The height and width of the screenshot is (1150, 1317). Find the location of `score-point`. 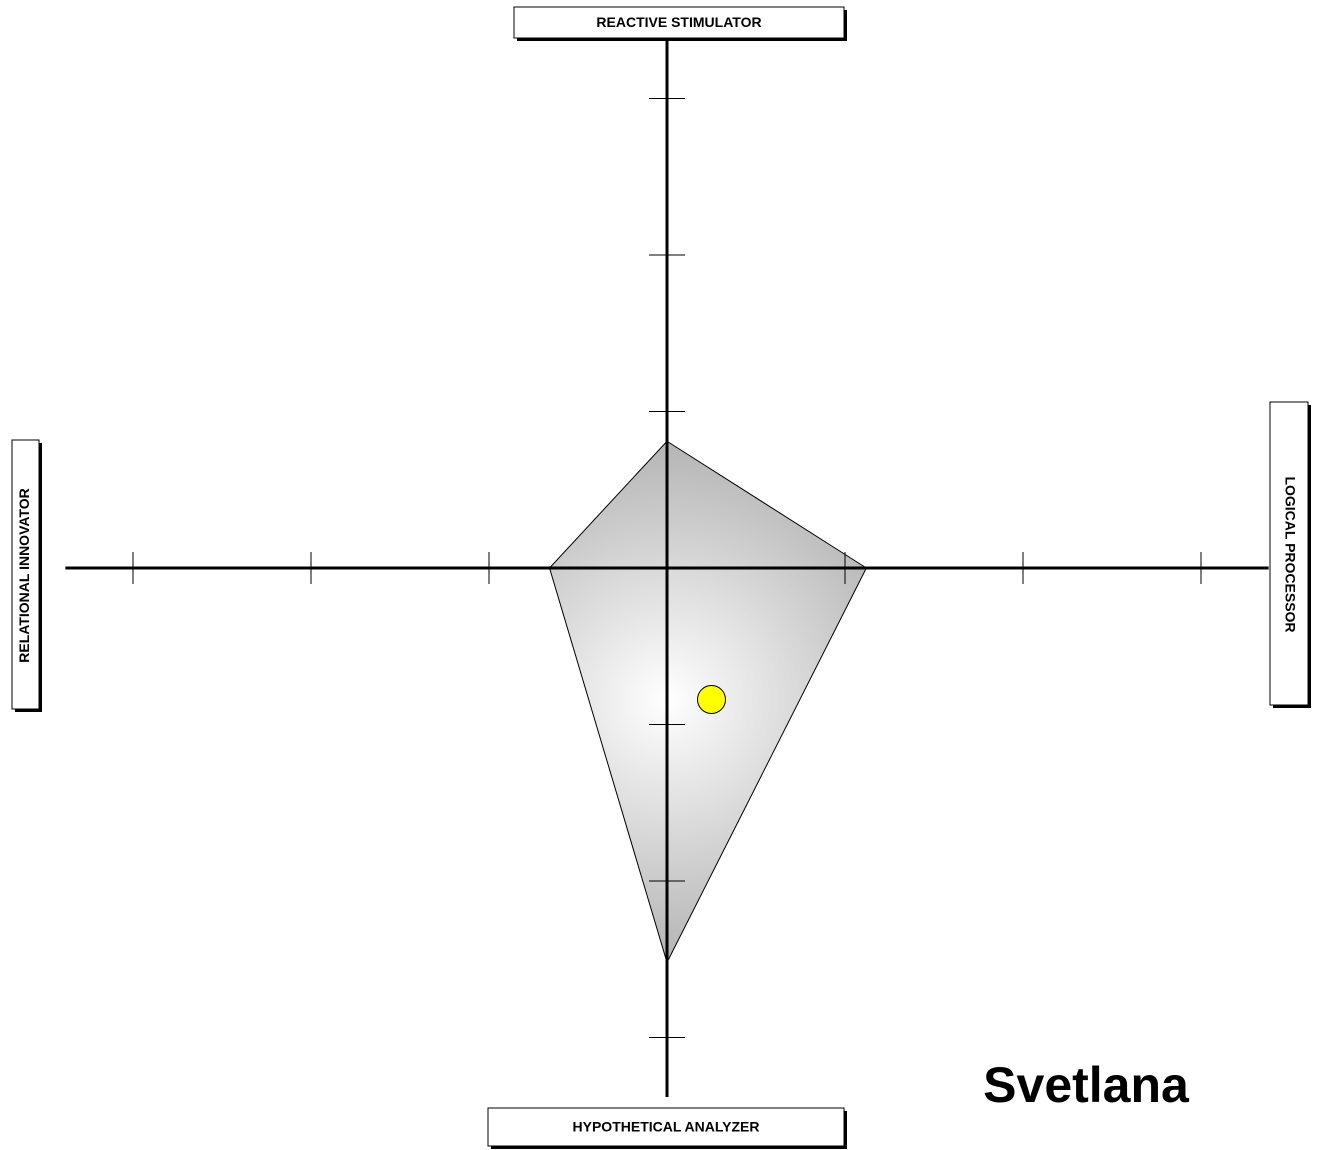

score-point is located at coordinates (711, 699).